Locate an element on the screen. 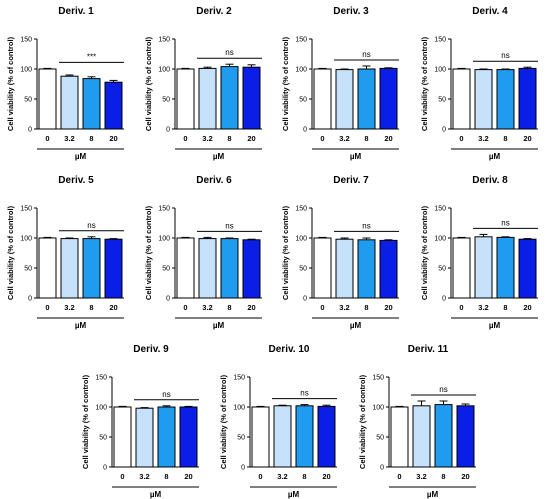 This screenshot has height=499, width=550. chart-title: Deriv. 2 is located at coordinates (214, 11).